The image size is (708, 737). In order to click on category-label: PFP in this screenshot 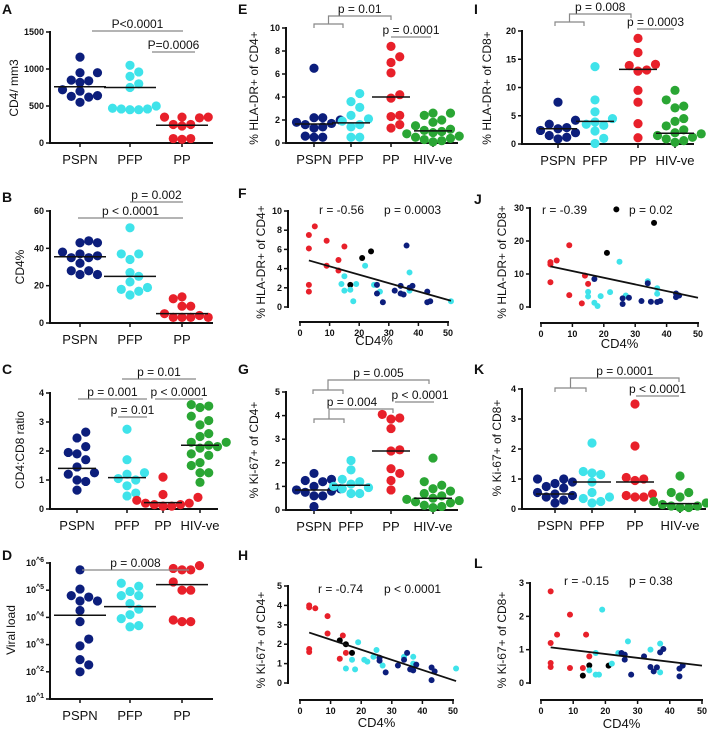, I will do `click(591, 525)`.